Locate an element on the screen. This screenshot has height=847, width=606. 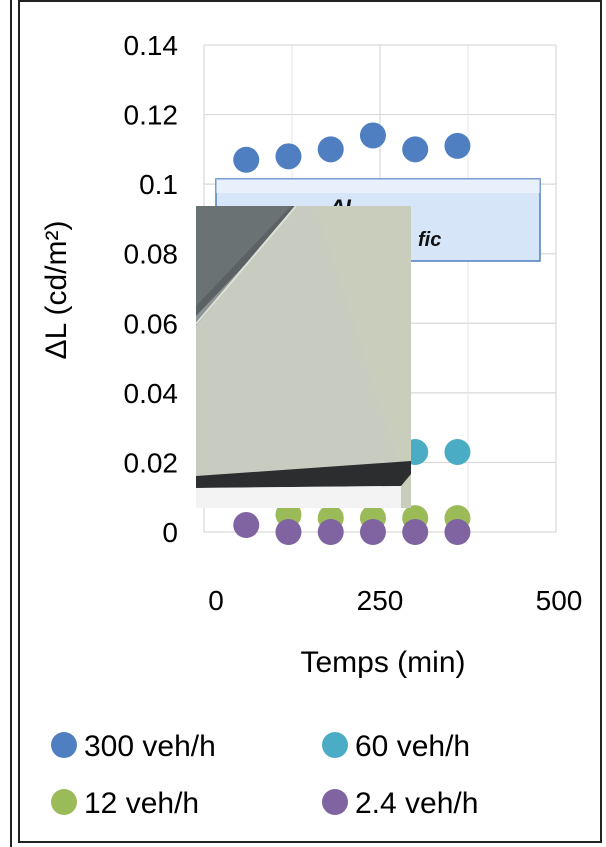
x-axis-label: Temps (min) is located at coordinates (382, 662).